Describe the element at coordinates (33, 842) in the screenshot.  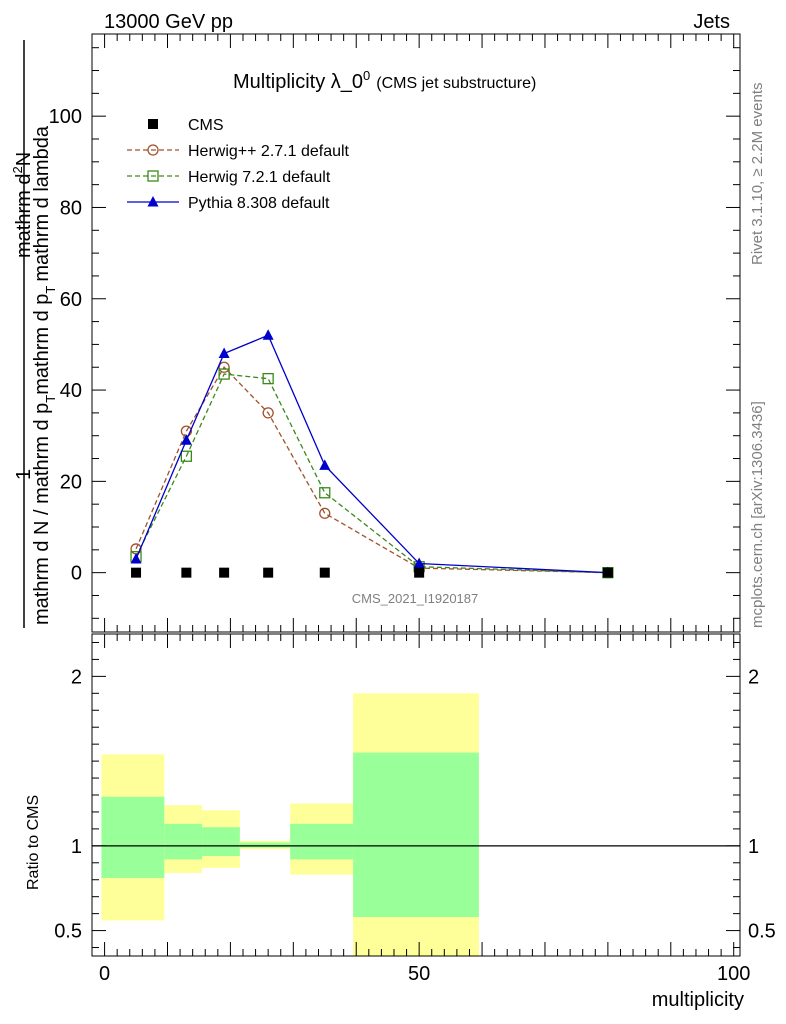
I see `ratio-ylabel: Ratio to CMS` at that location.